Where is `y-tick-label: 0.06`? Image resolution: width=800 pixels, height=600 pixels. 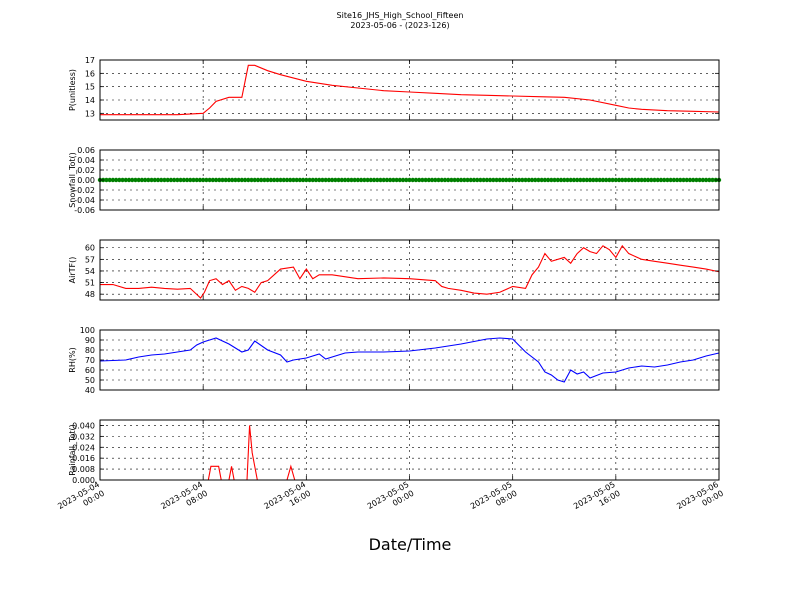
y-tick-label: 0.06 is located at coordinates (86, 150).